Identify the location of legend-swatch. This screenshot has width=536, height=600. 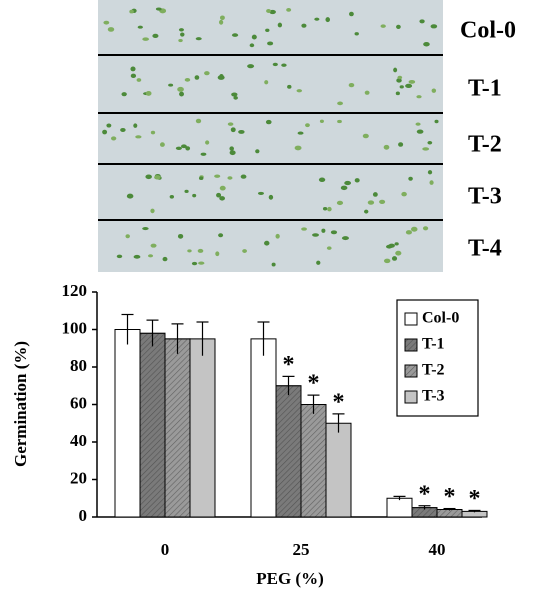
(411, 397).